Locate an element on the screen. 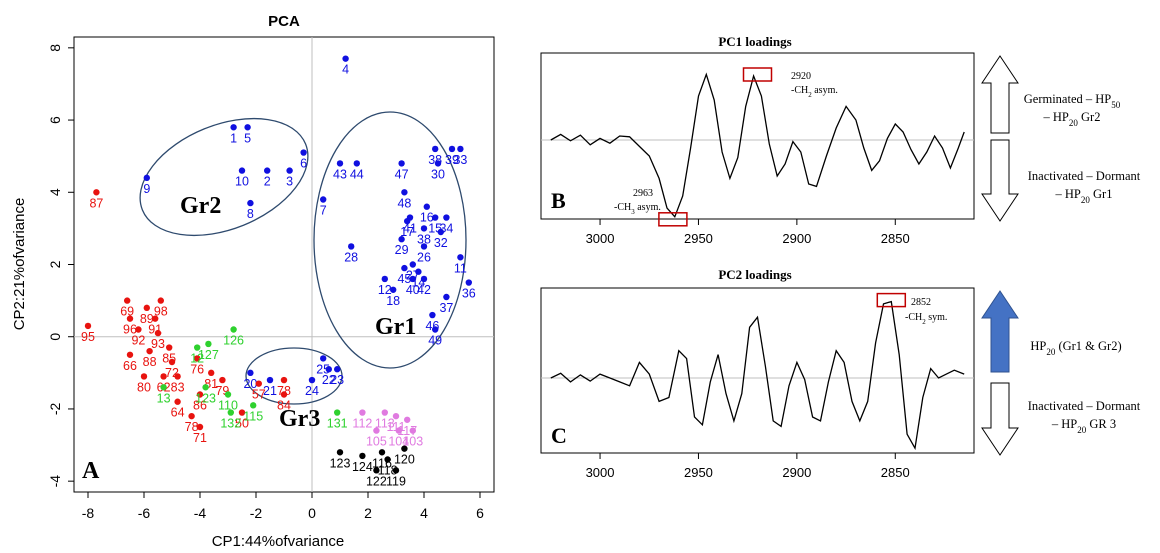  pc2-negative-line2: – HP20 GR 3 is located at coordinates (1083, 426).